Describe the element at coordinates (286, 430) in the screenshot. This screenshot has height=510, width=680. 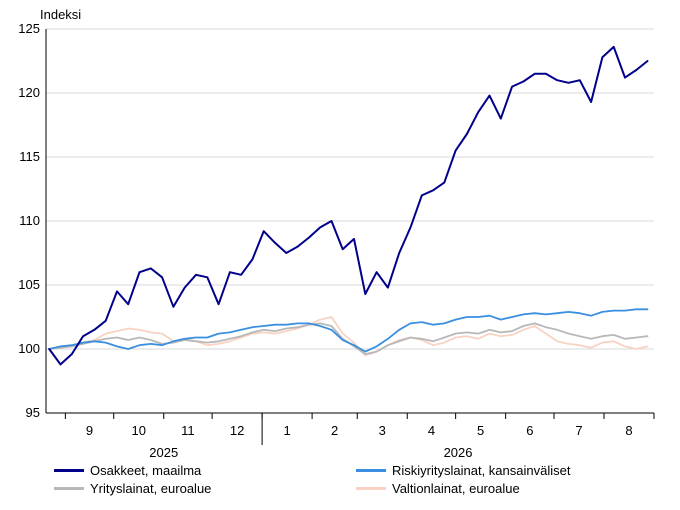
I see `x-month-label-1: 1` at that location.